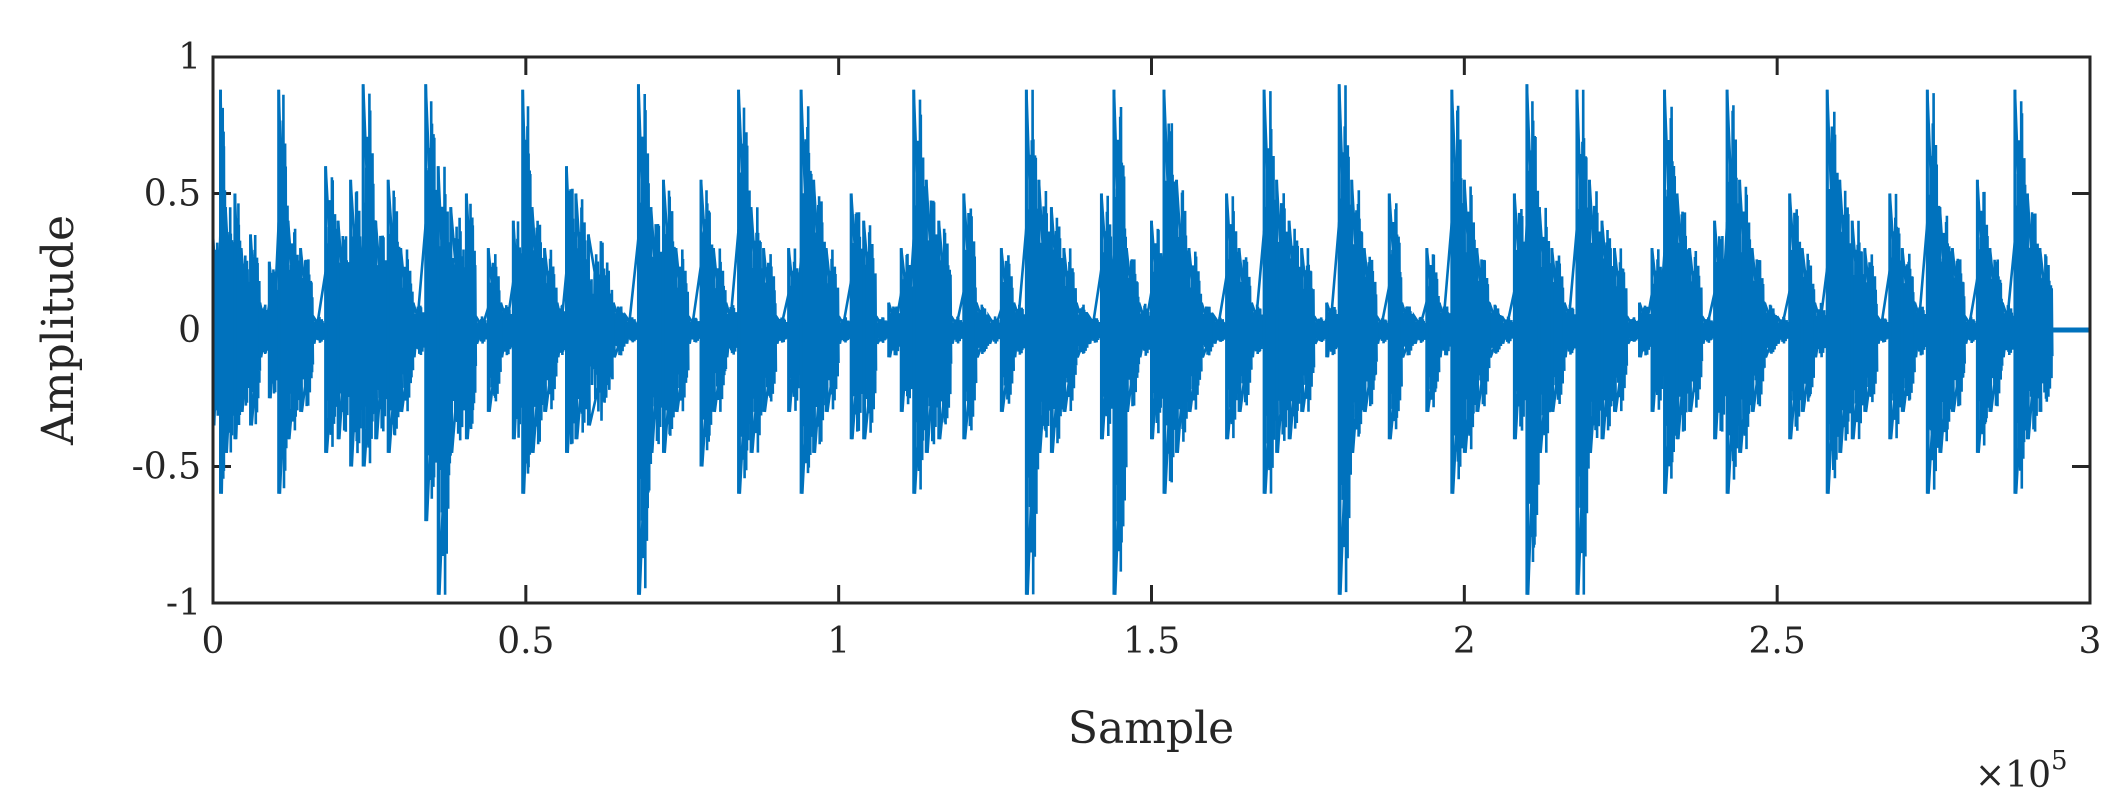  Describe the element at coordinates (2090, 641) in the screenshot. I see `x-tick-label: 3` at that location.